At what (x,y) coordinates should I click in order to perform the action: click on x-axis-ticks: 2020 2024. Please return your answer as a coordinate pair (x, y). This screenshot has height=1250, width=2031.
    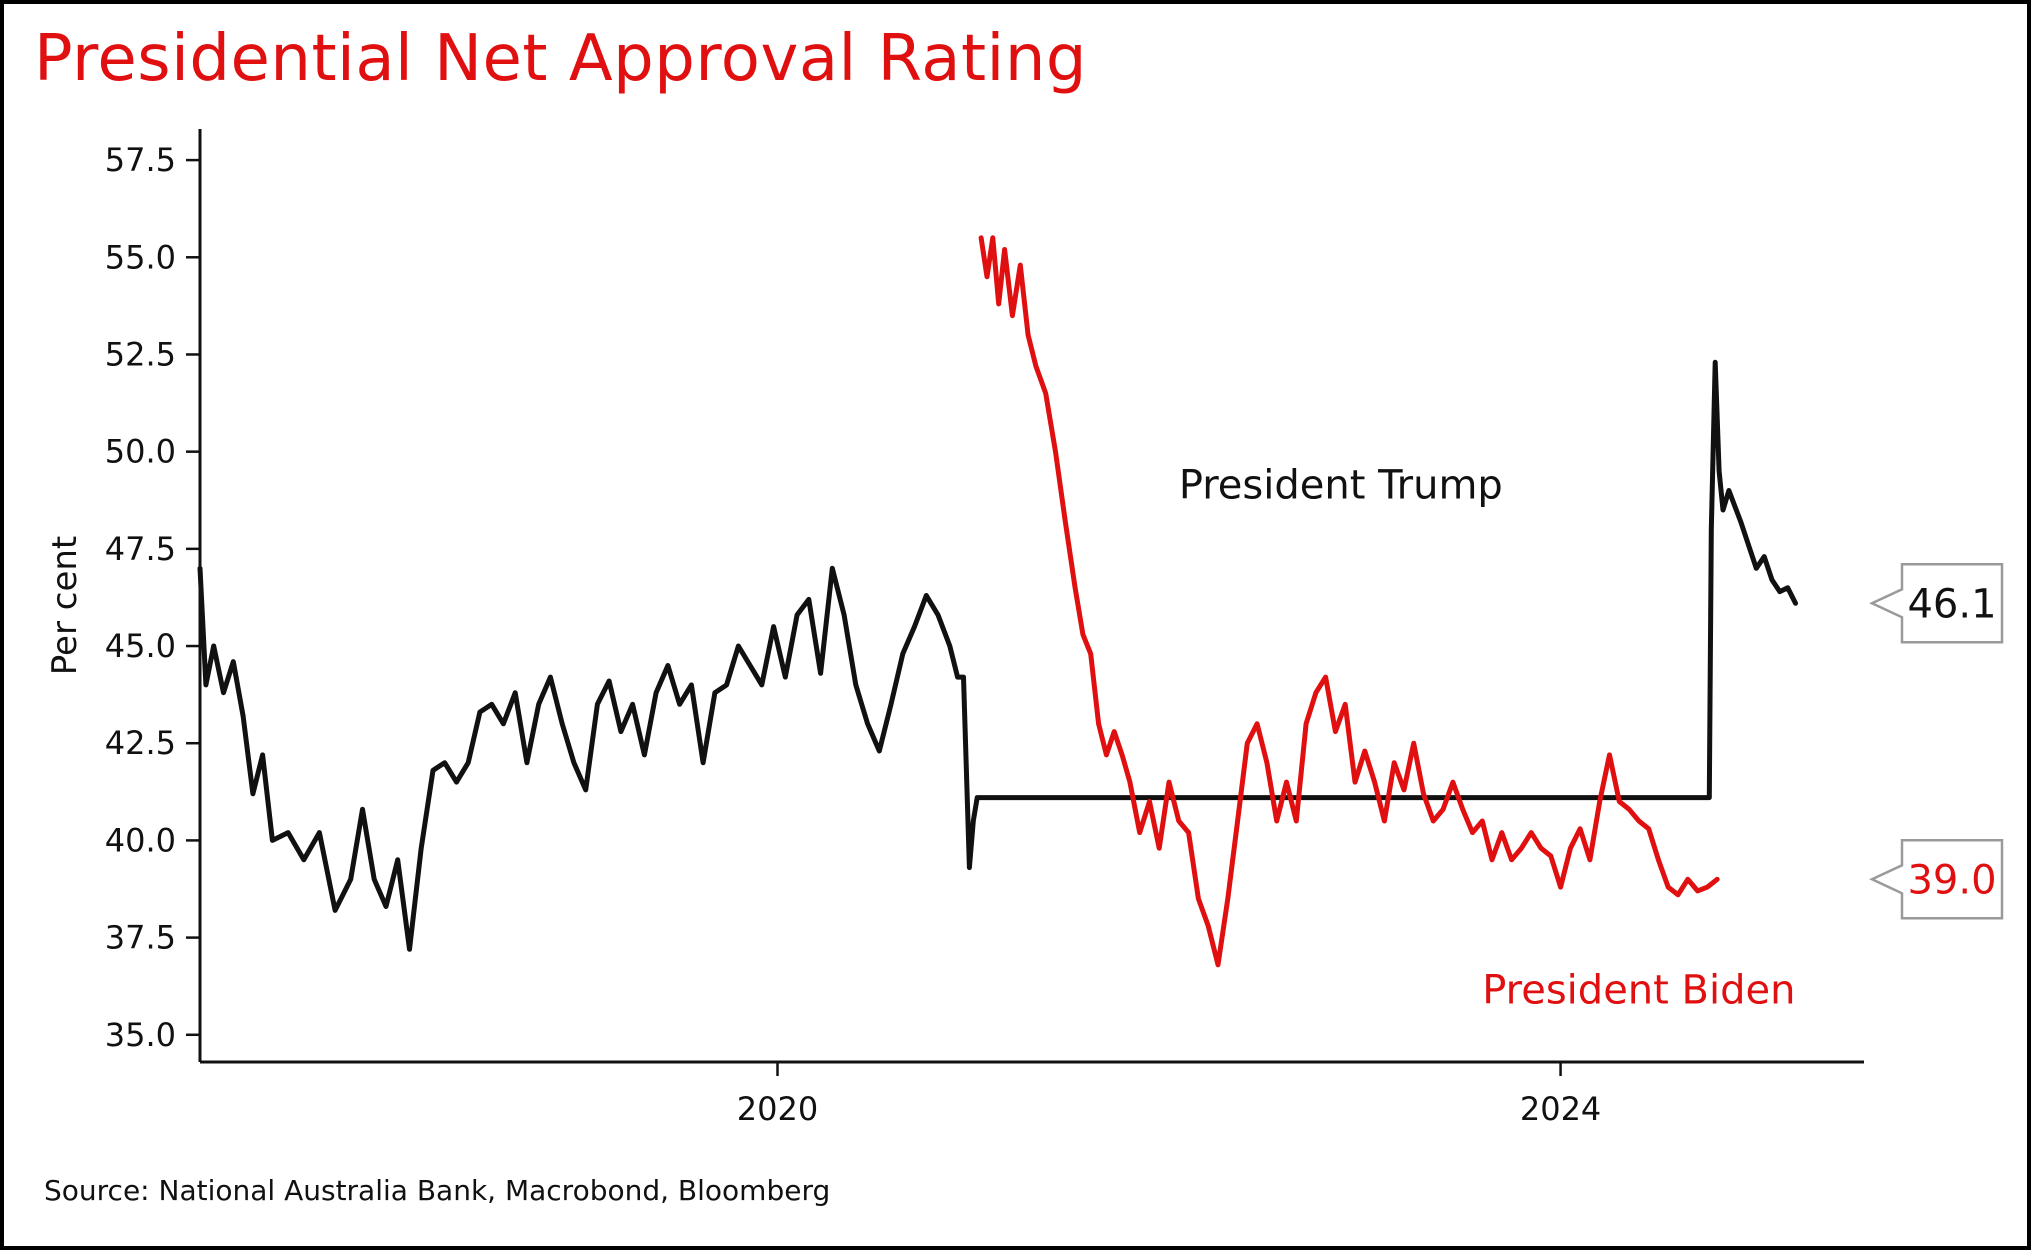
    Looking at the image, I should click on (1169, 1095).